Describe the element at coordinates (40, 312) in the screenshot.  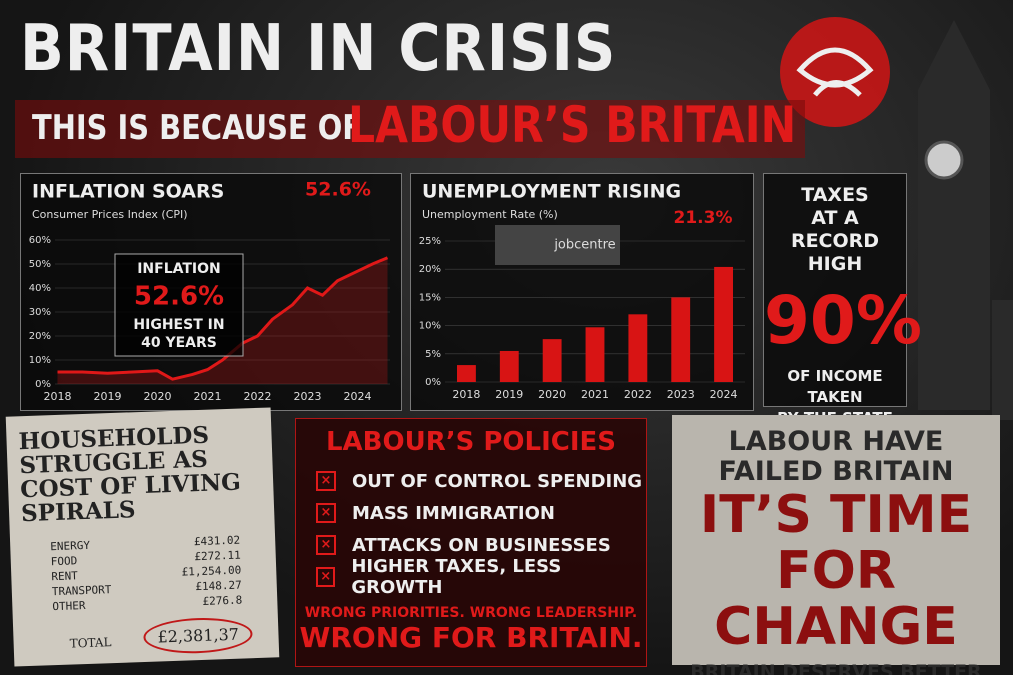
I see `y-tick-label: 30%` at that location.